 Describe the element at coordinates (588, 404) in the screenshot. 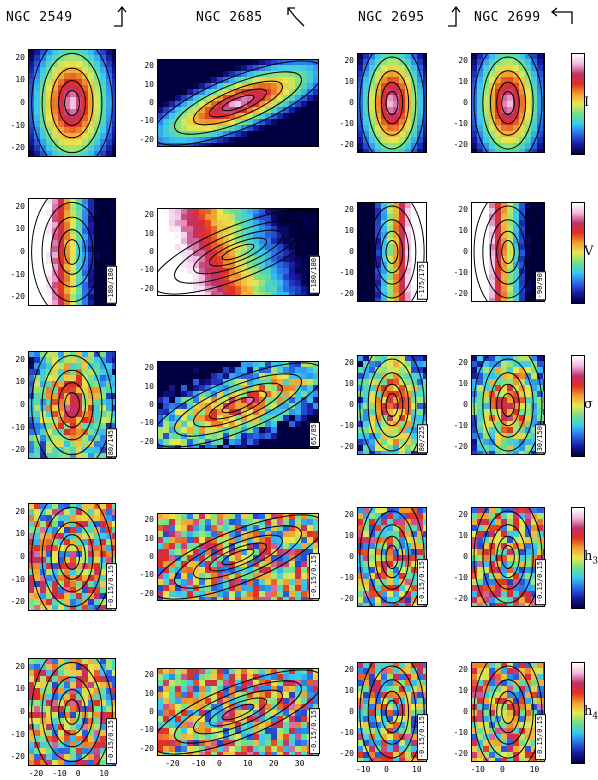

I see `quantity-symbol: σ` at that location.